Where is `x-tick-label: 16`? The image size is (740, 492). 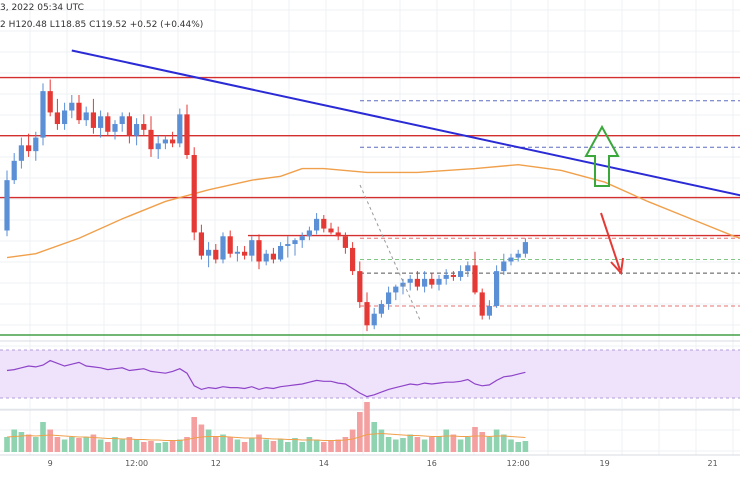
x-tick-label: 16 is located at coordinates (432, 463).